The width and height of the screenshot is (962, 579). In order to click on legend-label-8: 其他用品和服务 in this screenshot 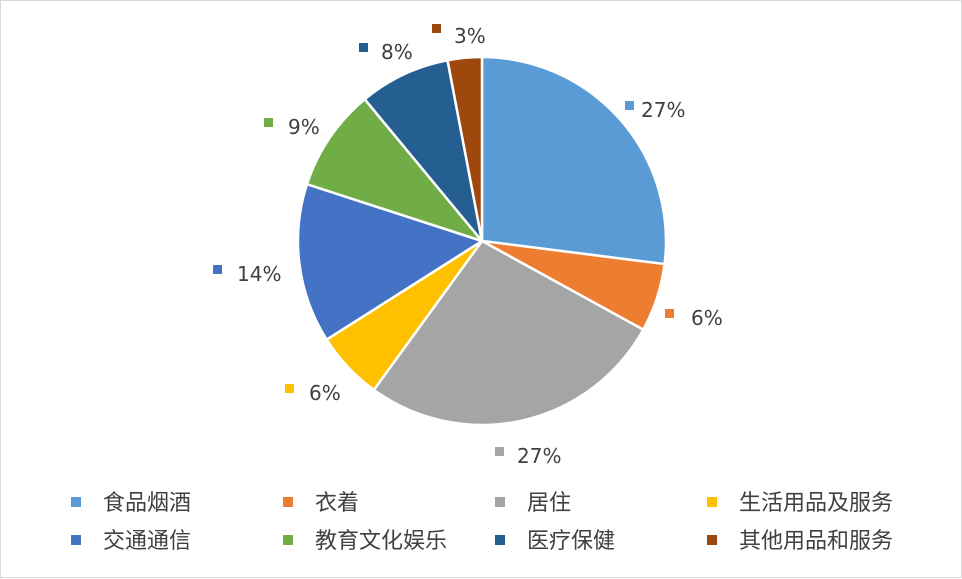, I will do `click(816, 541)`.